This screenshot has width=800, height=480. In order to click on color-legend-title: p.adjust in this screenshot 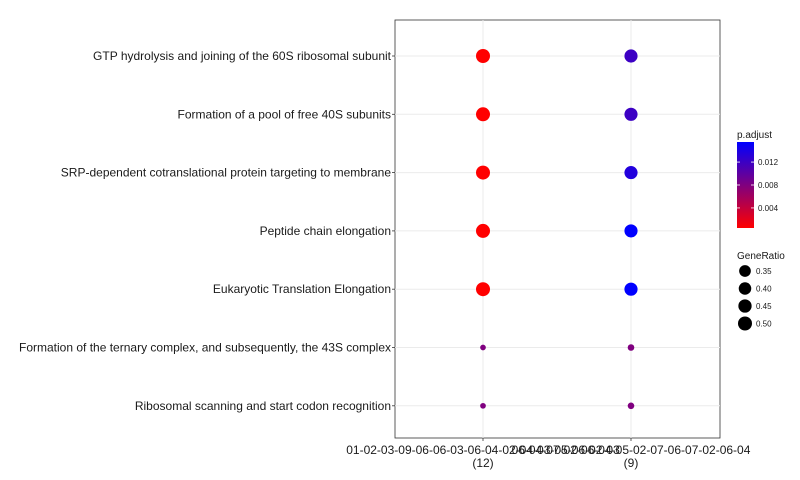, I will do `click(754, 135)`.